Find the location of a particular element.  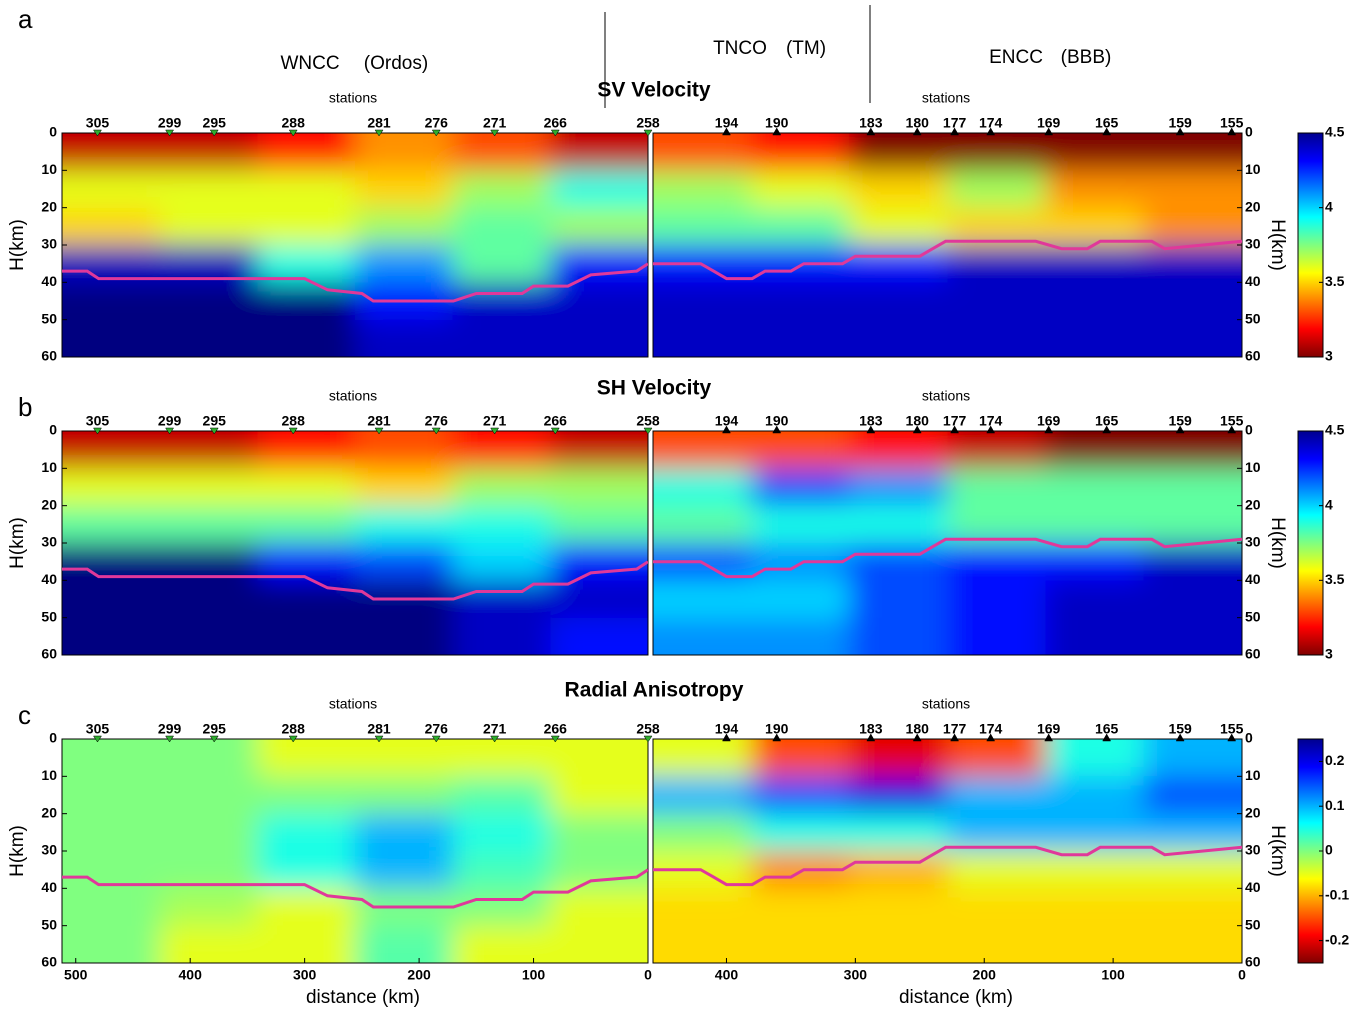

colorbar-tick-label: 4 is located at coordinates (1329, 504).